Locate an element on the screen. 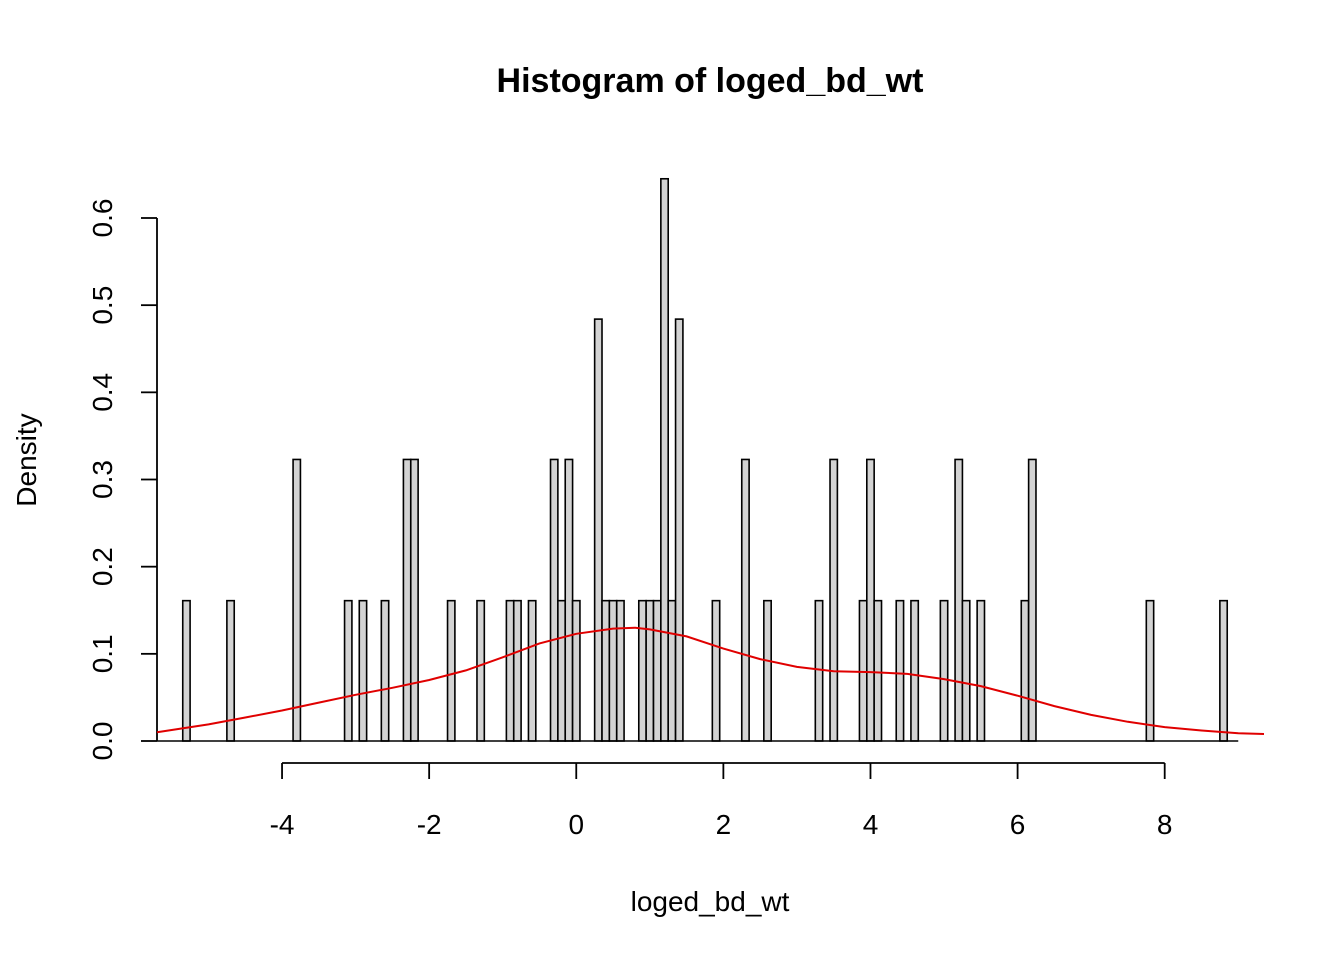 This screenshot has height=960, width=1344. y-tick-label: 0.5 is located at coordinates (102, 305).